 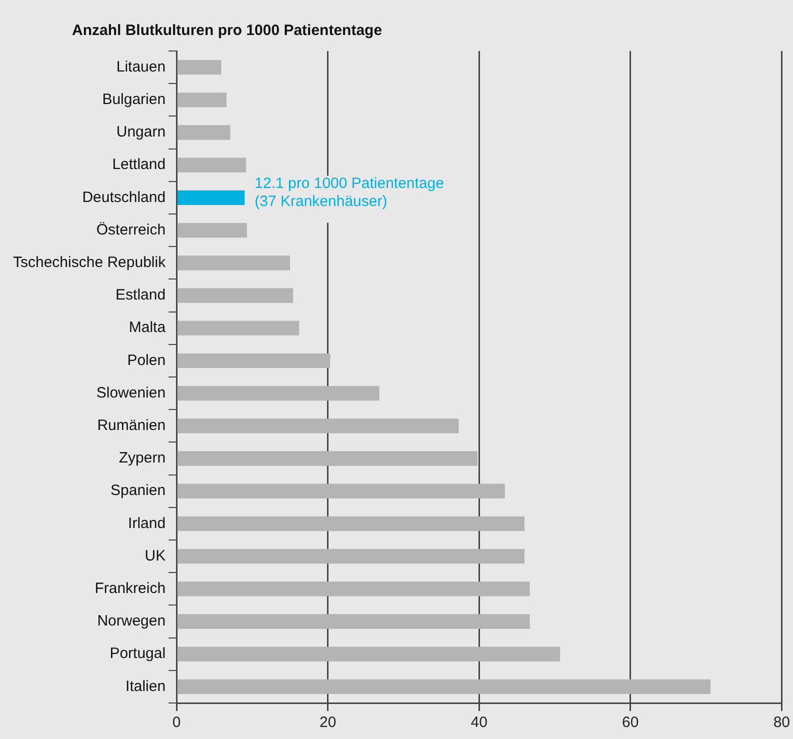 What do you see at coordinates (155, 555) in the screenshot?
I see `y-tick-label: UK` at bounding box center [155, 555].